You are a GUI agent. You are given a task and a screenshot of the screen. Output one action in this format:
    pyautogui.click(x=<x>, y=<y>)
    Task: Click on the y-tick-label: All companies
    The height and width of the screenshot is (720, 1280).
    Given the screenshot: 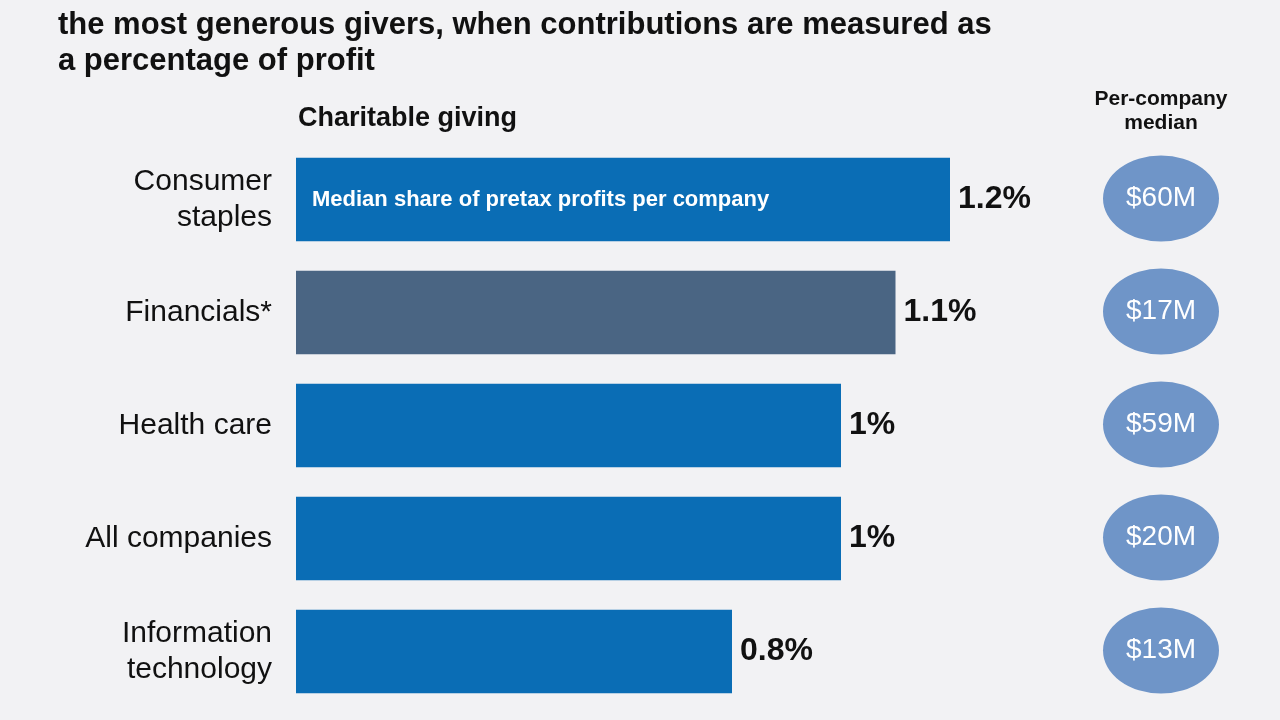 What is the action you would take?
    pyautogui.click(x=178, y=536)
    